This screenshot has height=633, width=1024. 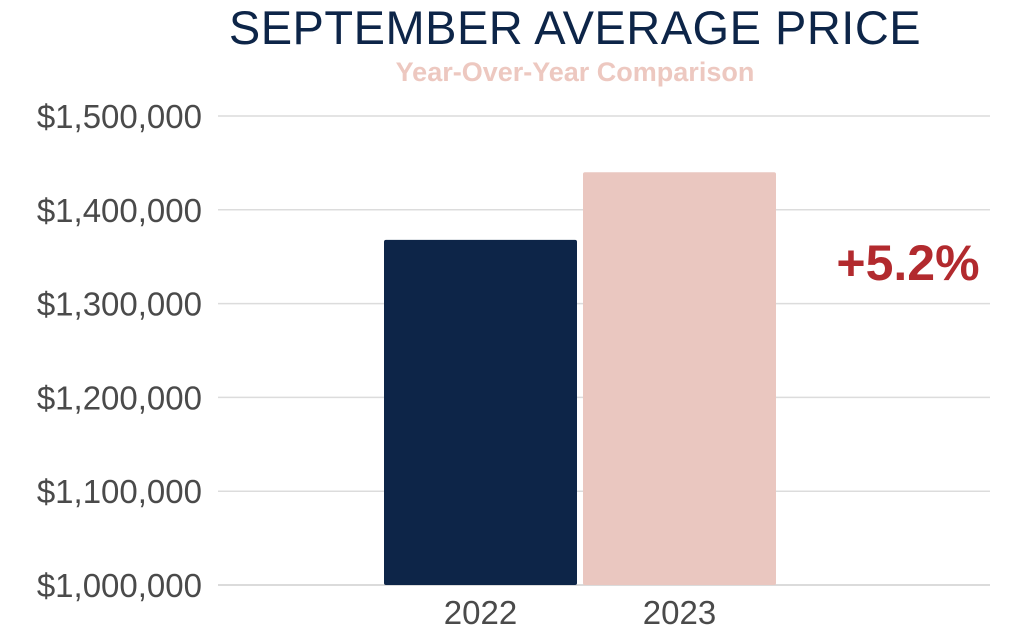 What do you see at coordinates (679, 378) in the screenshot?
I see `bar-2023` at bounding box center [679, 378].